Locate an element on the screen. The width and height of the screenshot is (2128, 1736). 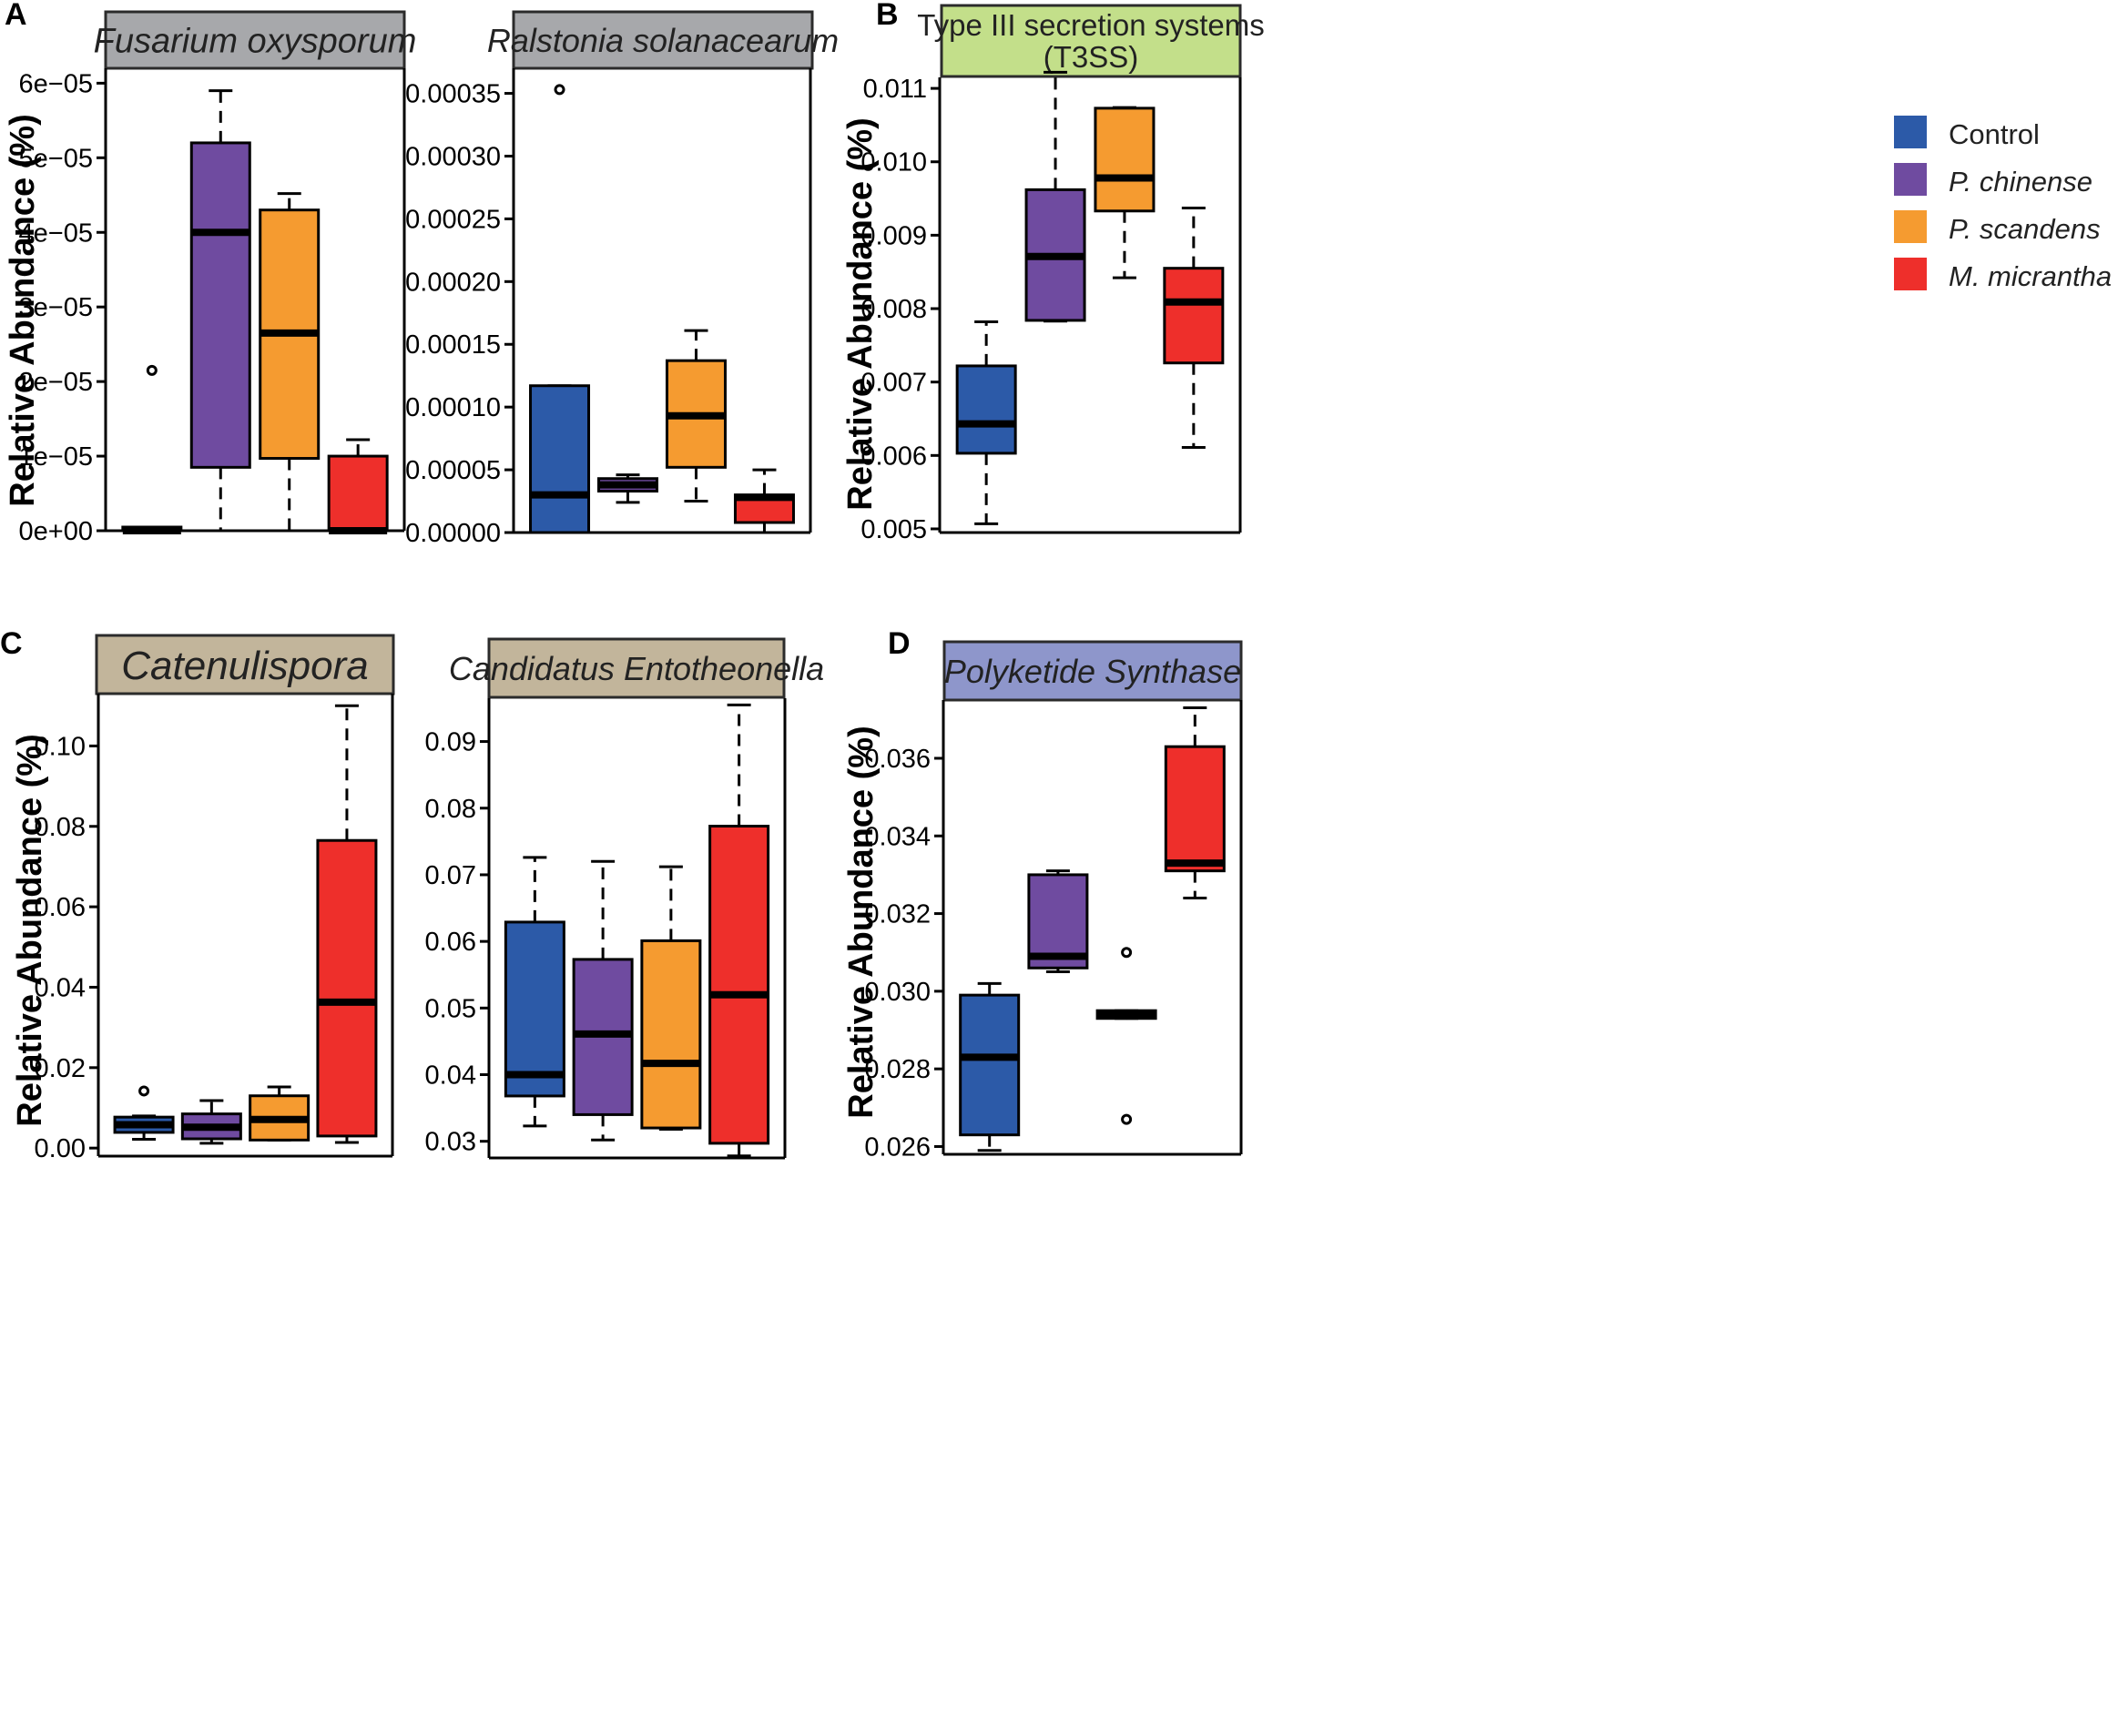
y-tick-label: 2e−05 is located at coordinates (56, 383).